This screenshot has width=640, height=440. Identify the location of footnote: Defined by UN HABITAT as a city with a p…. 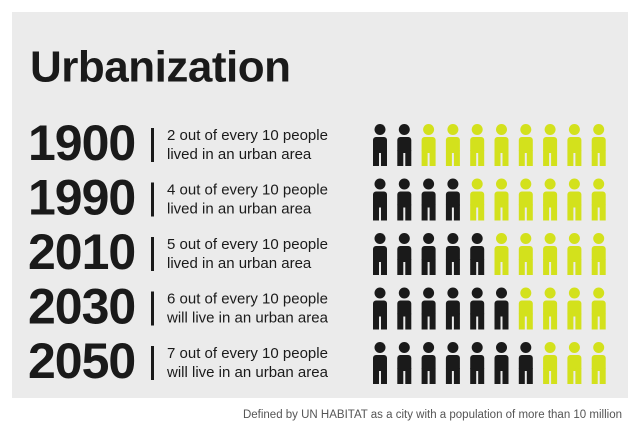
(432, 415).